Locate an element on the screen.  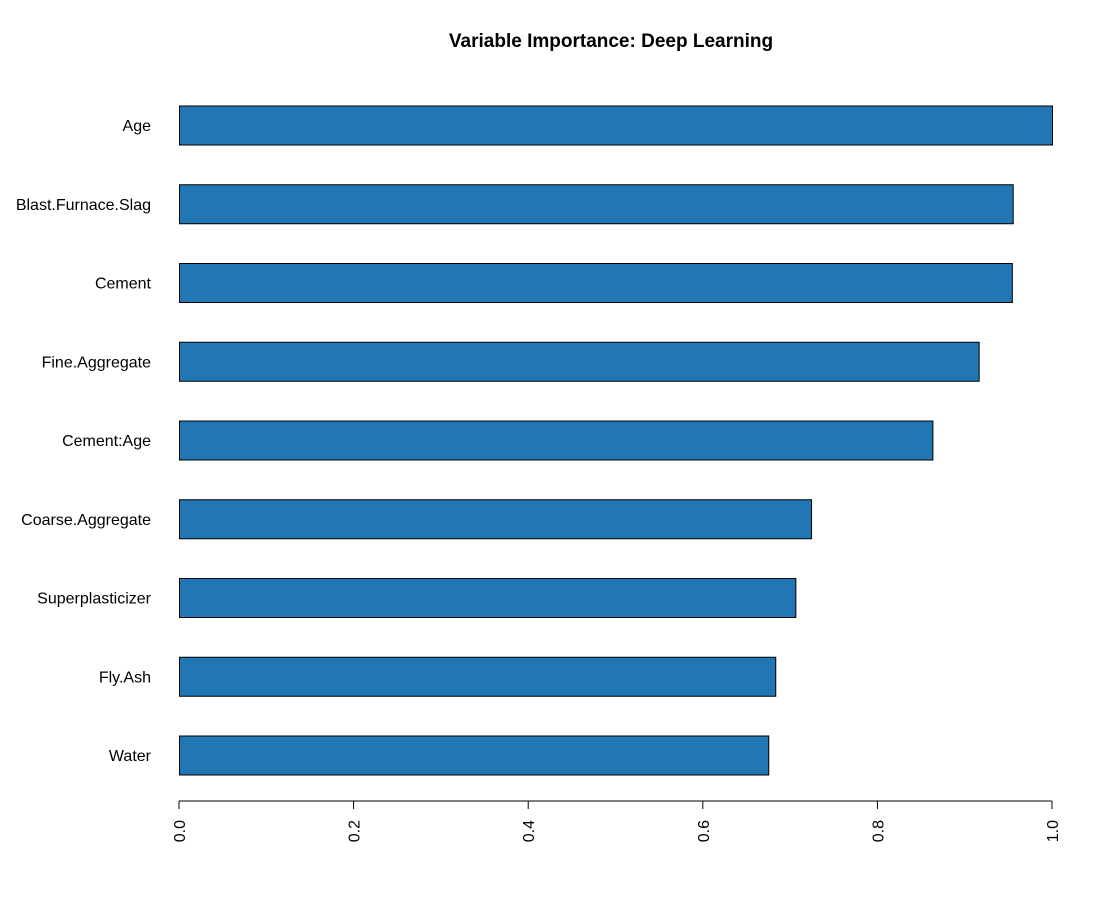
x-tick-label: 0.0 is located at coordinates (180, 831).